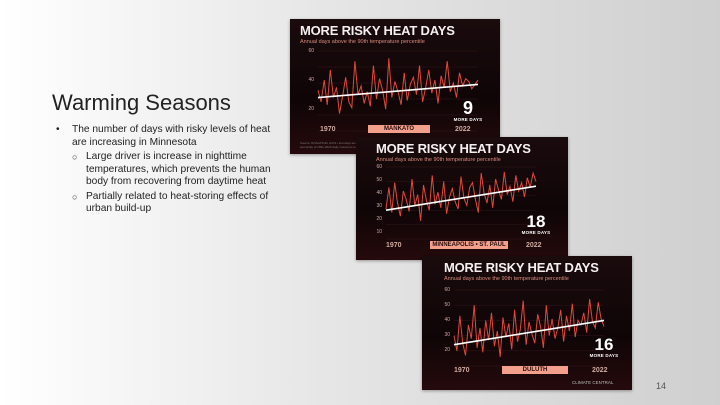 The image size is (720, 405). I want to click on headline-value: 16 MORE DAYS, so click(604, 346).